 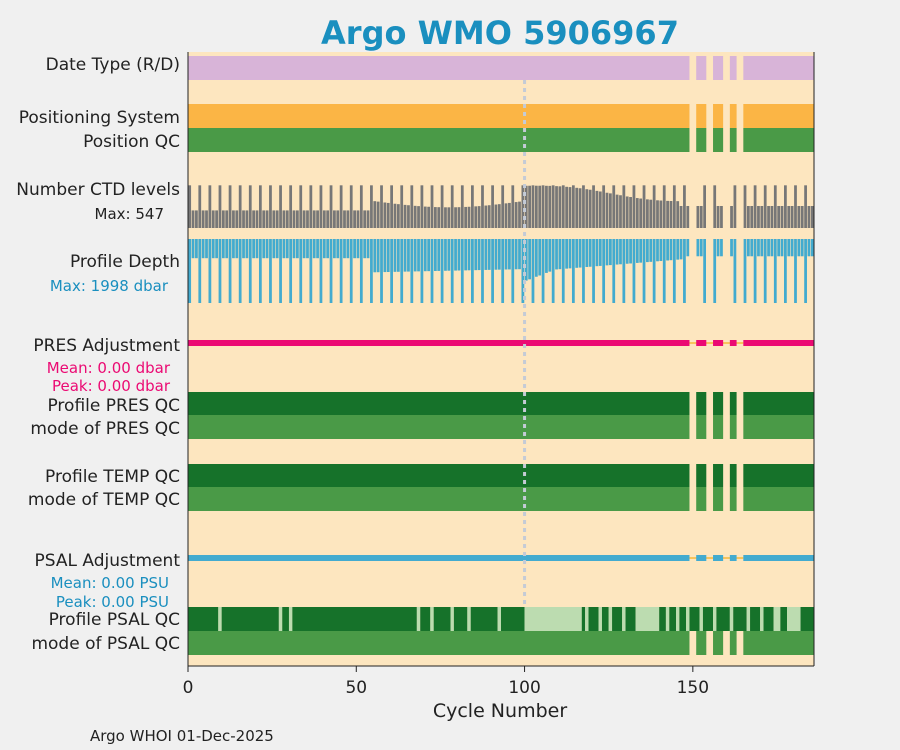 What do you see at coordinates (500, 33) in the screenshot?
I see `chart-title: Argo WMO 5906967` at bounding box center [500, 33].